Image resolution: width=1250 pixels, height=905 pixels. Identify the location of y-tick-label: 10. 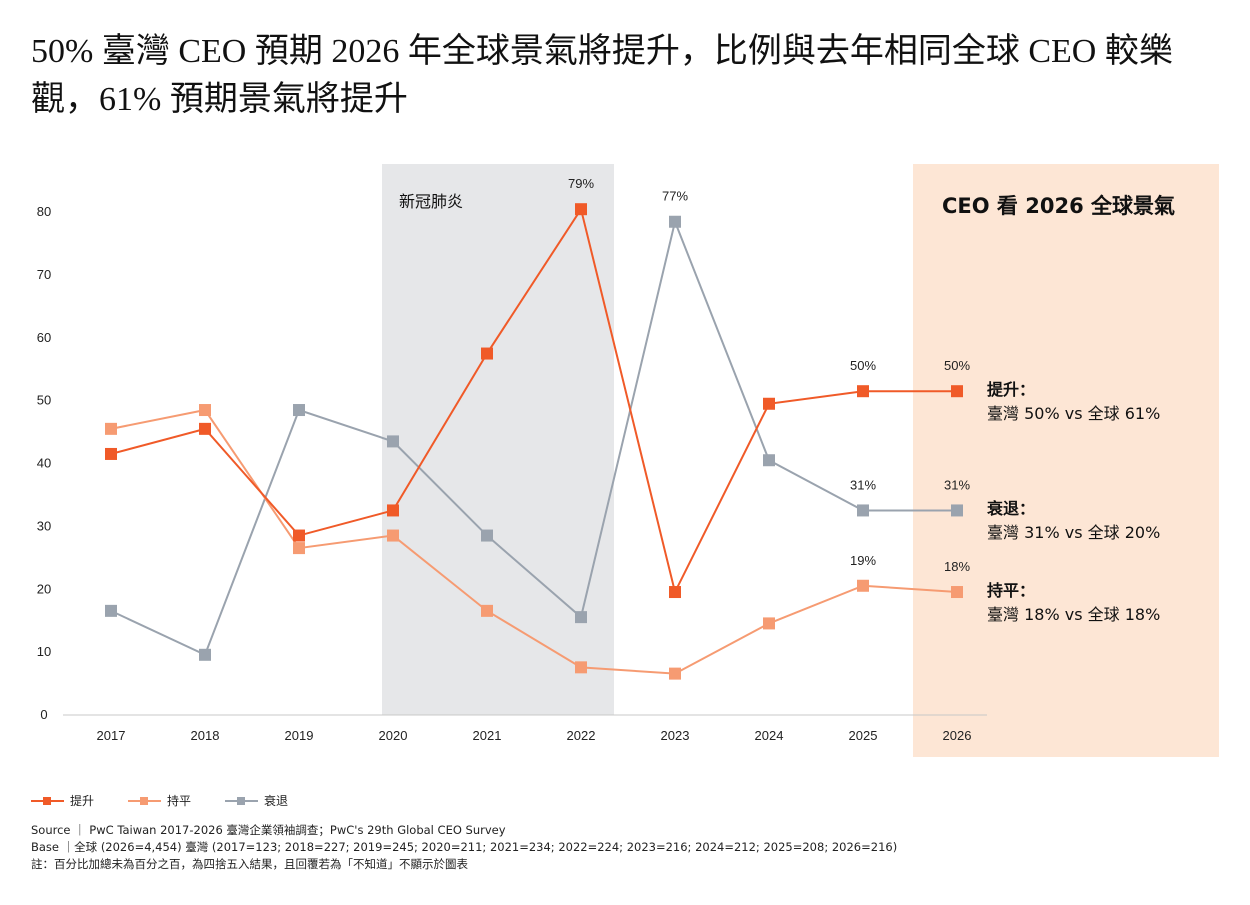
(44, 651).